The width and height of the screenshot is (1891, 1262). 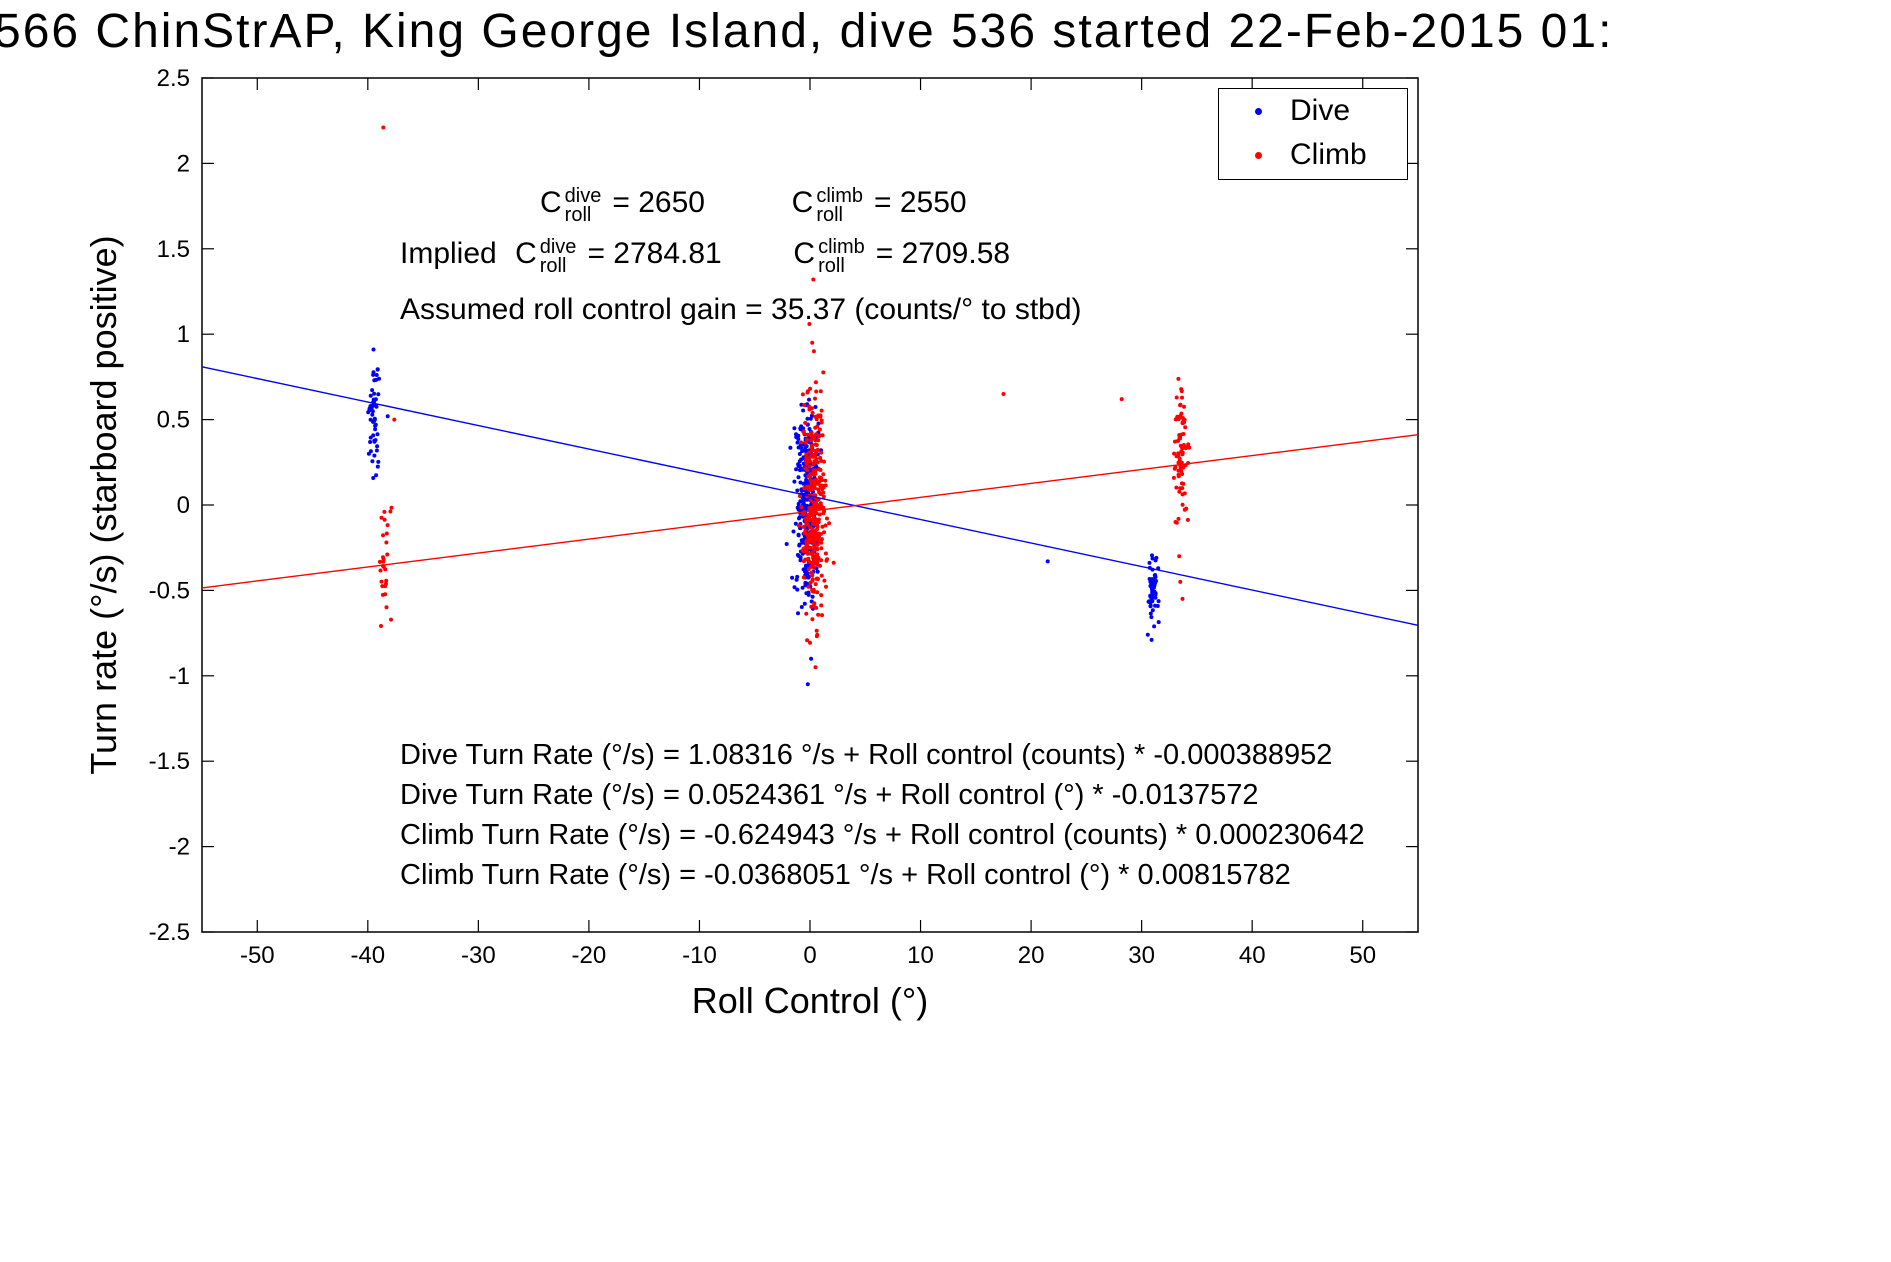 What do you see at coordinates (1141, 955) in the screenshot?
I see `x-tick-label: 30` at bounding box center [1141, 955].